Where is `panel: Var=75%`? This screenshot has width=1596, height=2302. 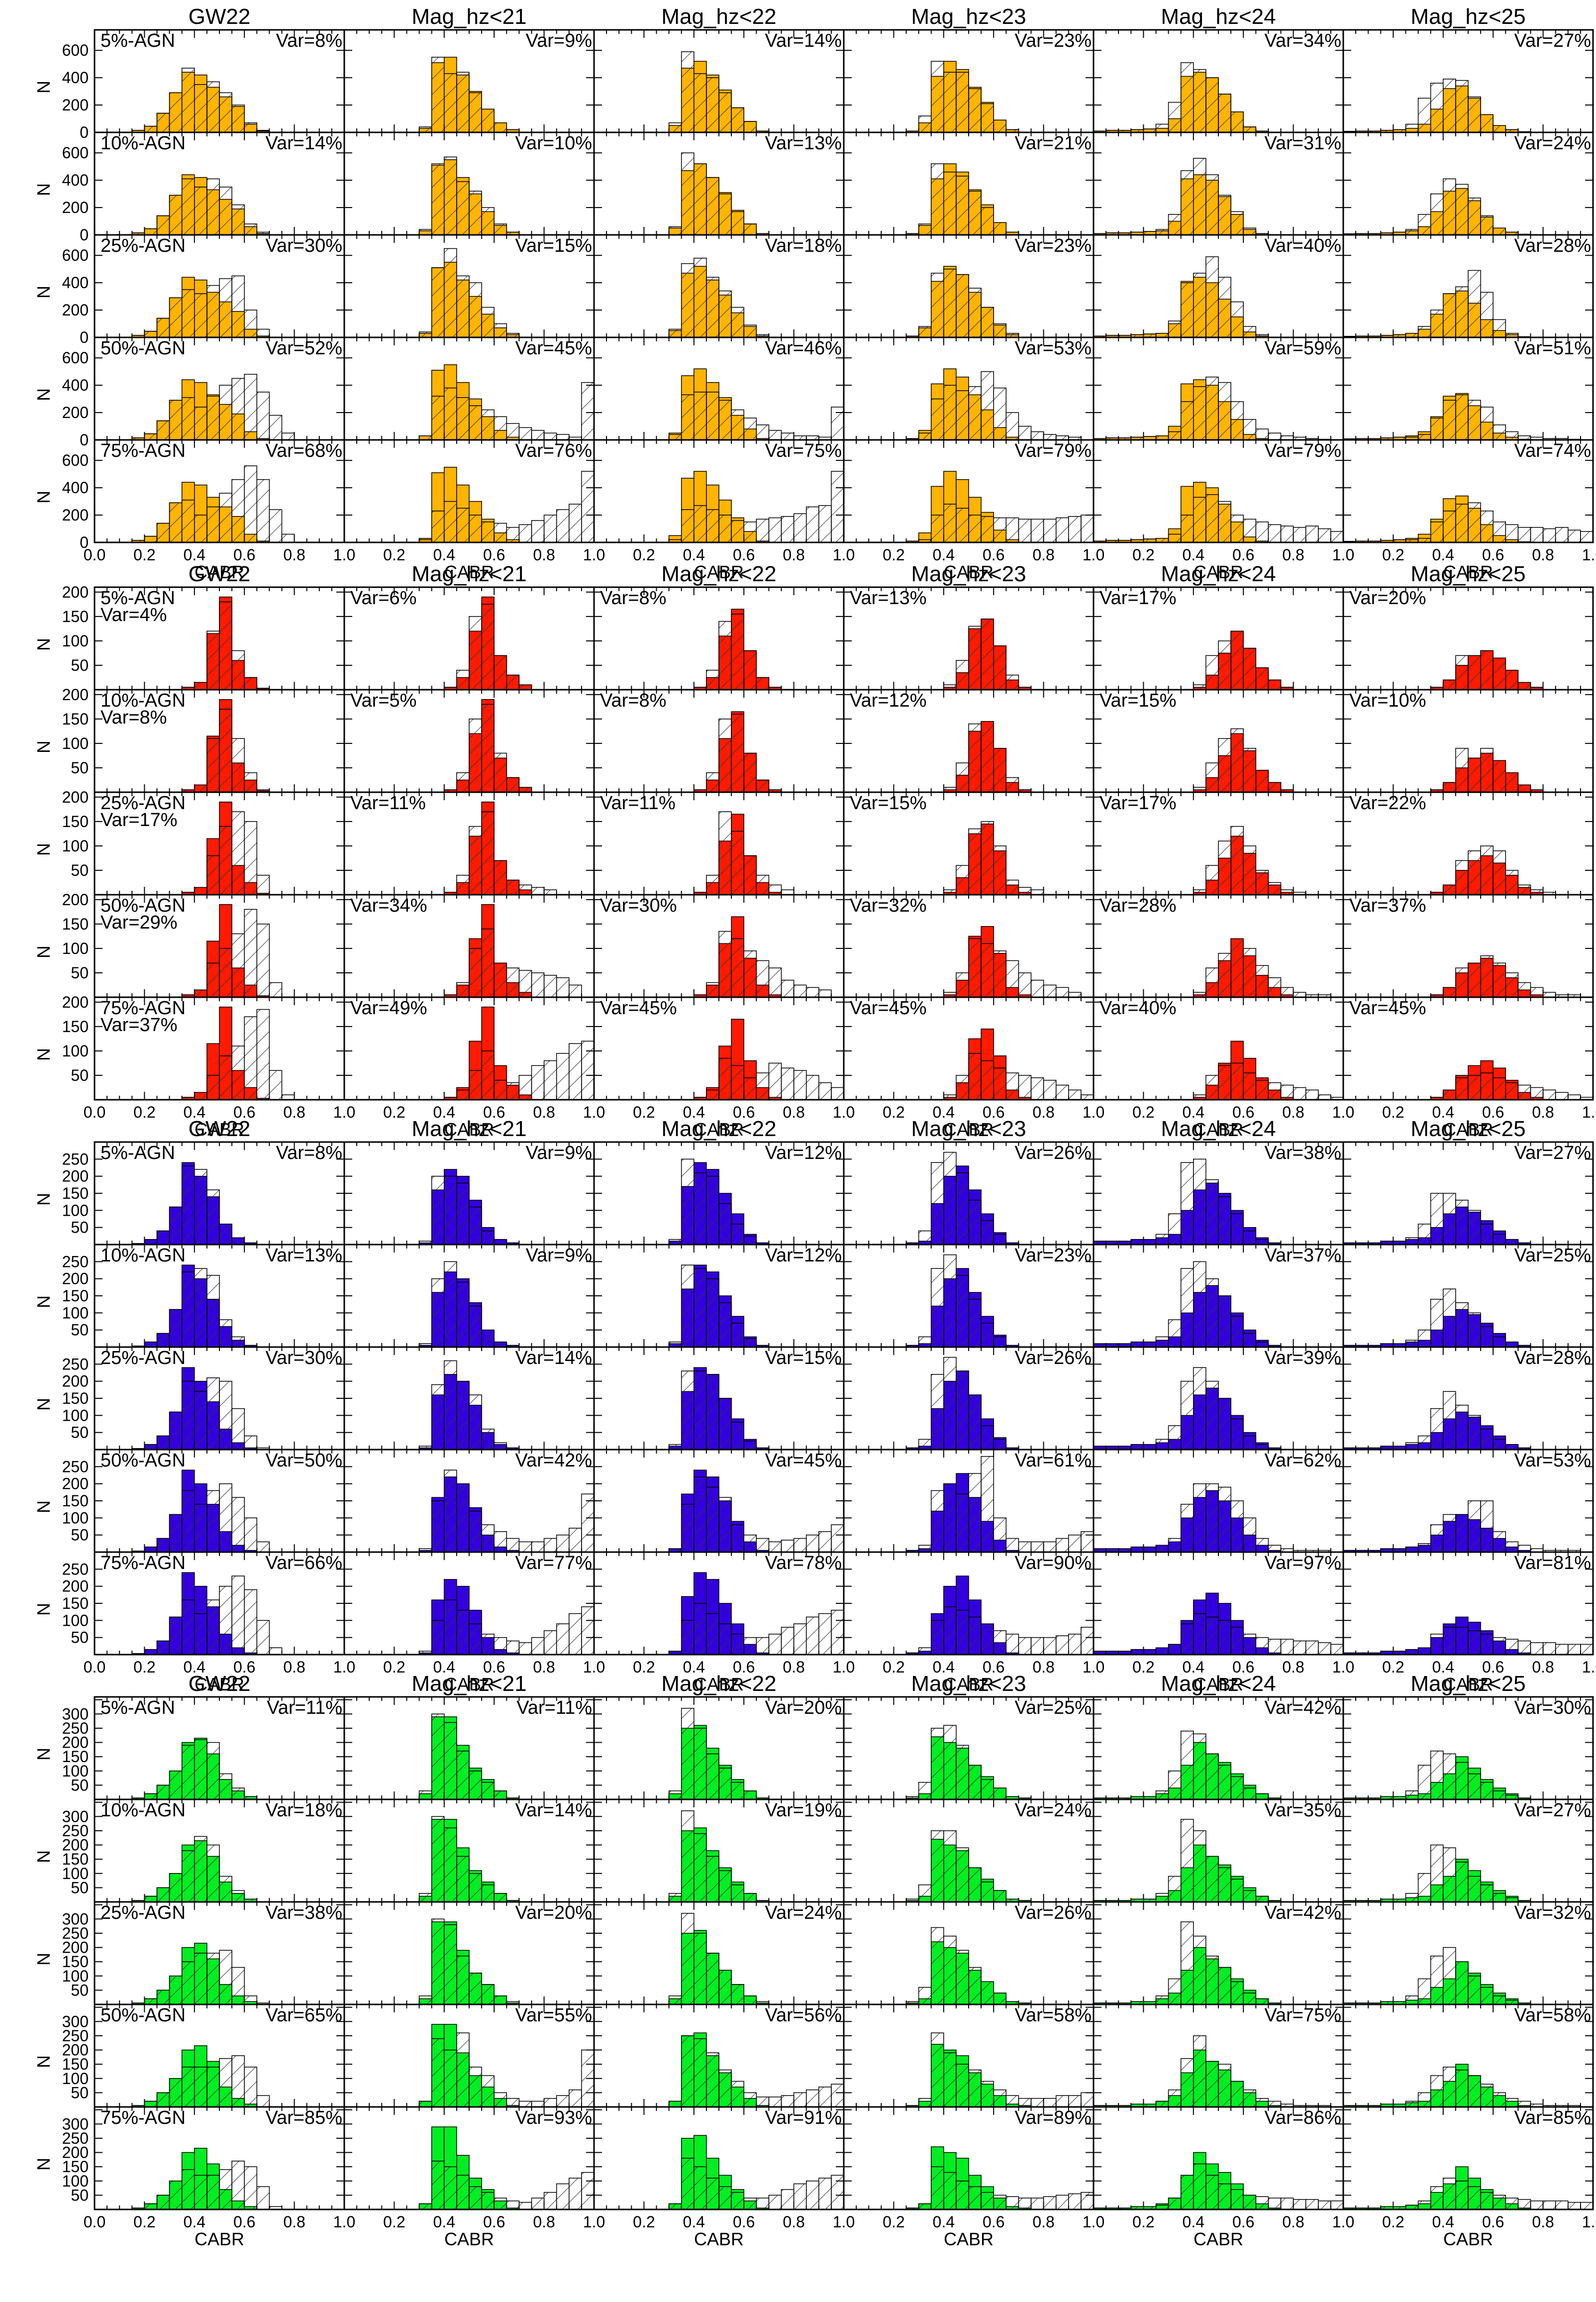
panel: Var=75% is located at coordinates (719, 491).